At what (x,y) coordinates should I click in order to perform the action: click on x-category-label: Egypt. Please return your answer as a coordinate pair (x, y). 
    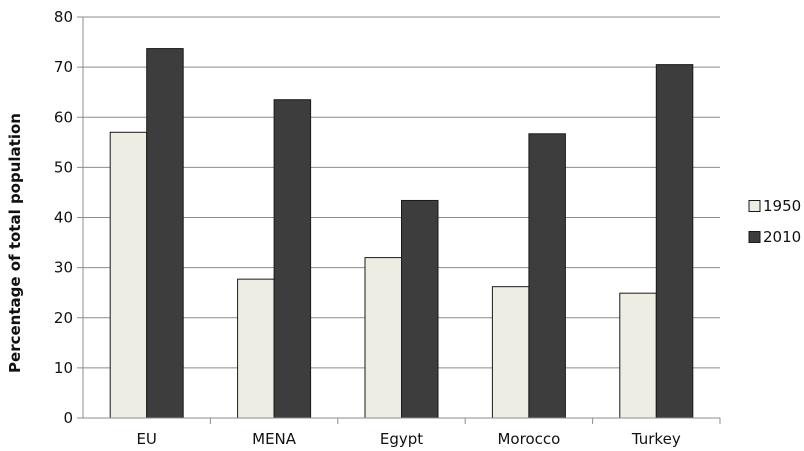
    Looking at the image, I should click on (401, 439).